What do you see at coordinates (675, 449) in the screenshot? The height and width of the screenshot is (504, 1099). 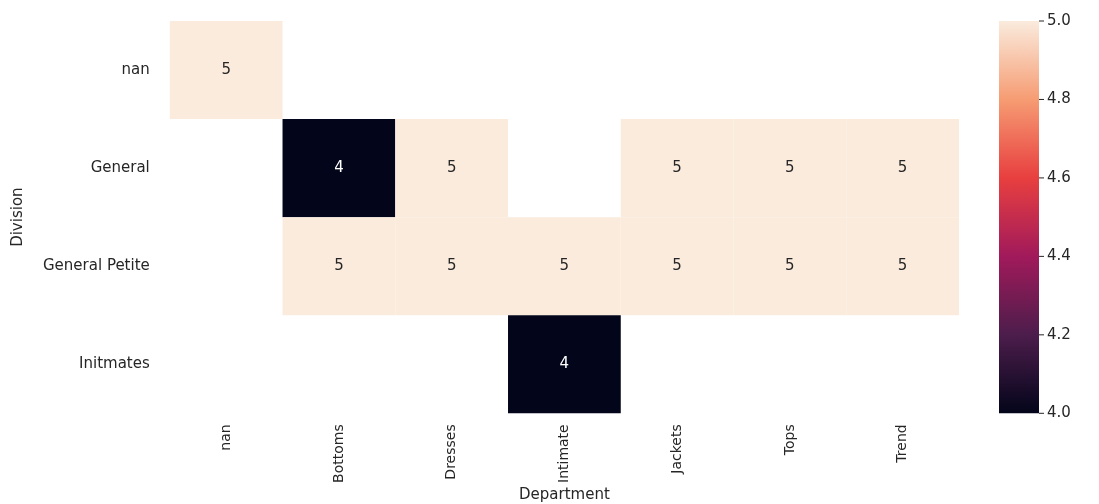 I see `x-tick-label: Jackets` at bounding box center [675, 449].